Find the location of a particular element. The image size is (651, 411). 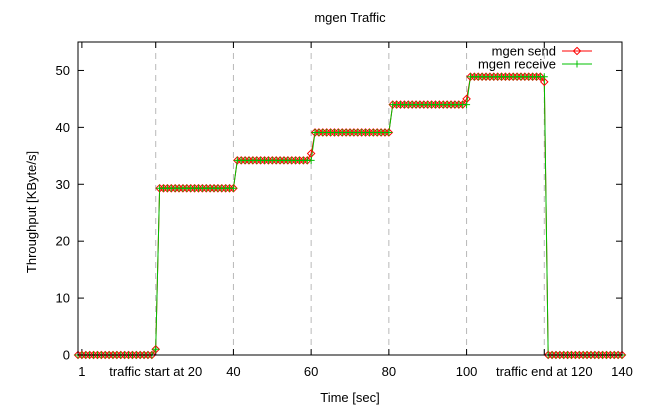

x-tick-label: 40 is located at coordinates (233, 371).